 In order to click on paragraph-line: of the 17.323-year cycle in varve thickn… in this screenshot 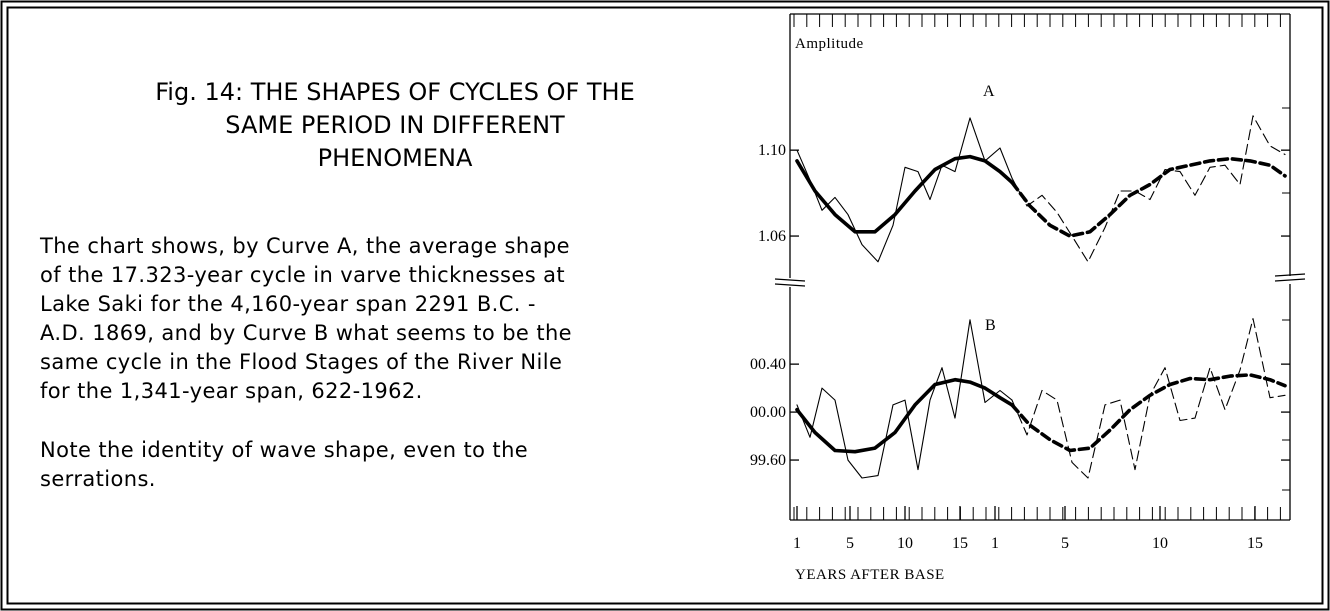, I will do `click(302, 275)`.